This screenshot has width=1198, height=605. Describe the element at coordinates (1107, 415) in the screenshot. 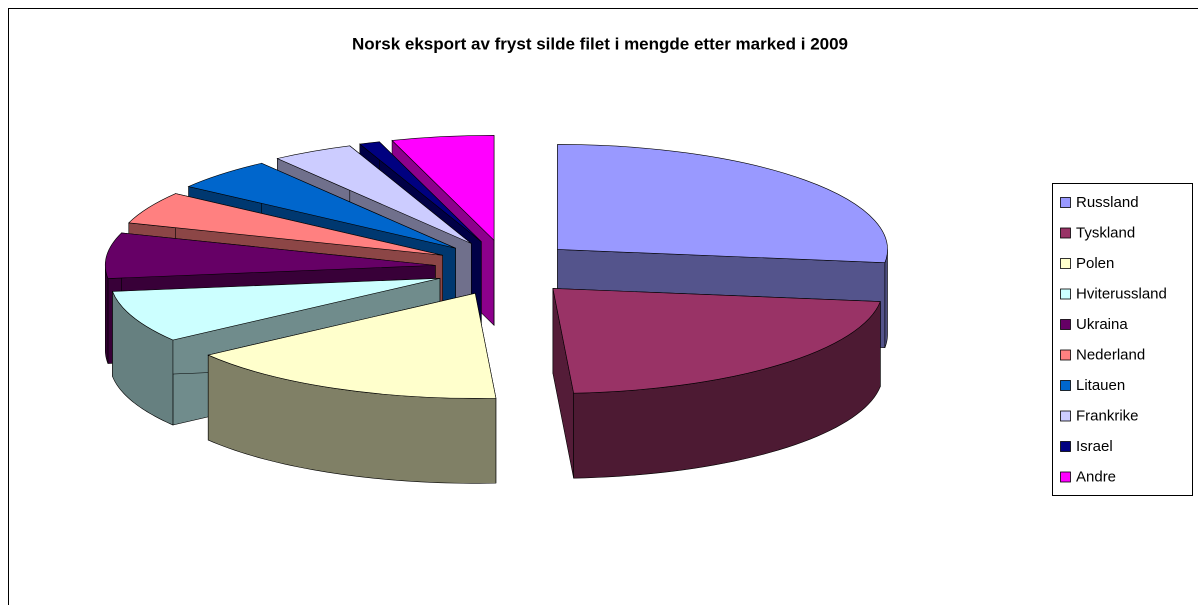

I see `legend-label: Frankrike` at that location.